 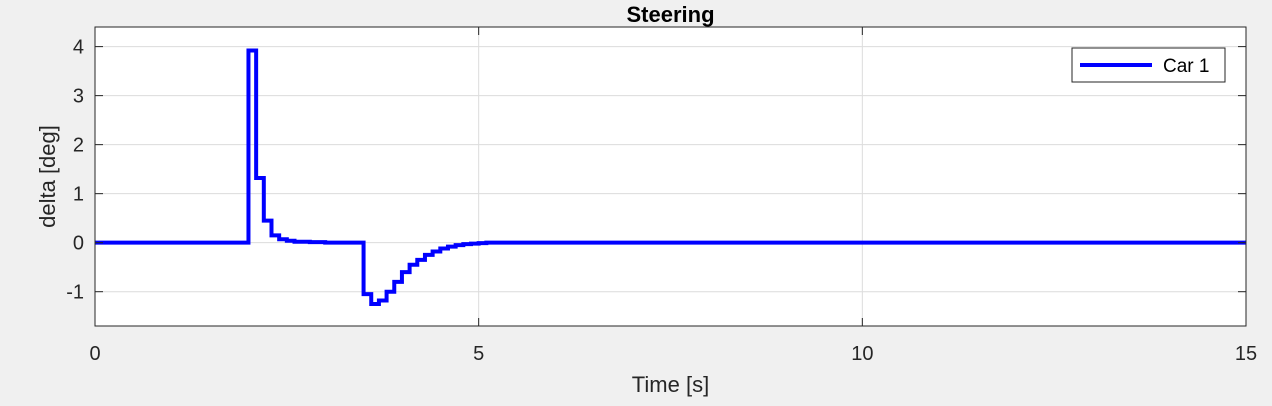 I want to click on y-tick-label: 4, so click(x=78, y=48).